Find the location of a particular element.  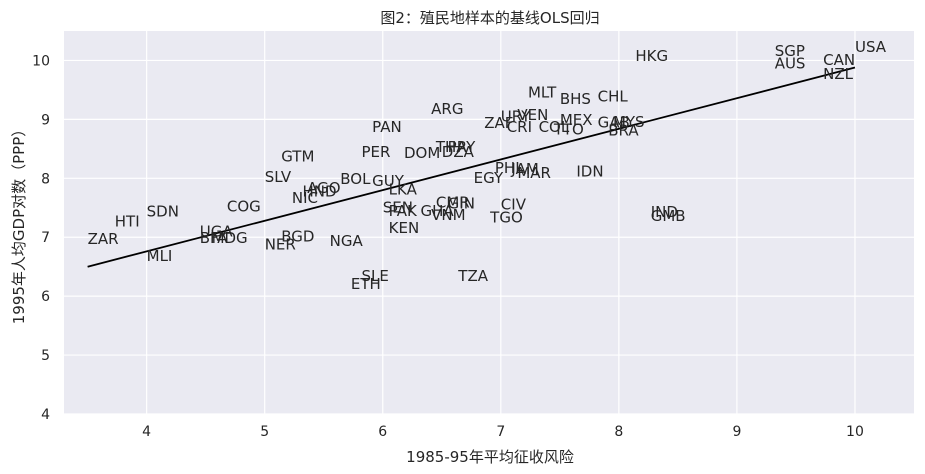

point-label-ner: NER is located at coordinates (280, 244).